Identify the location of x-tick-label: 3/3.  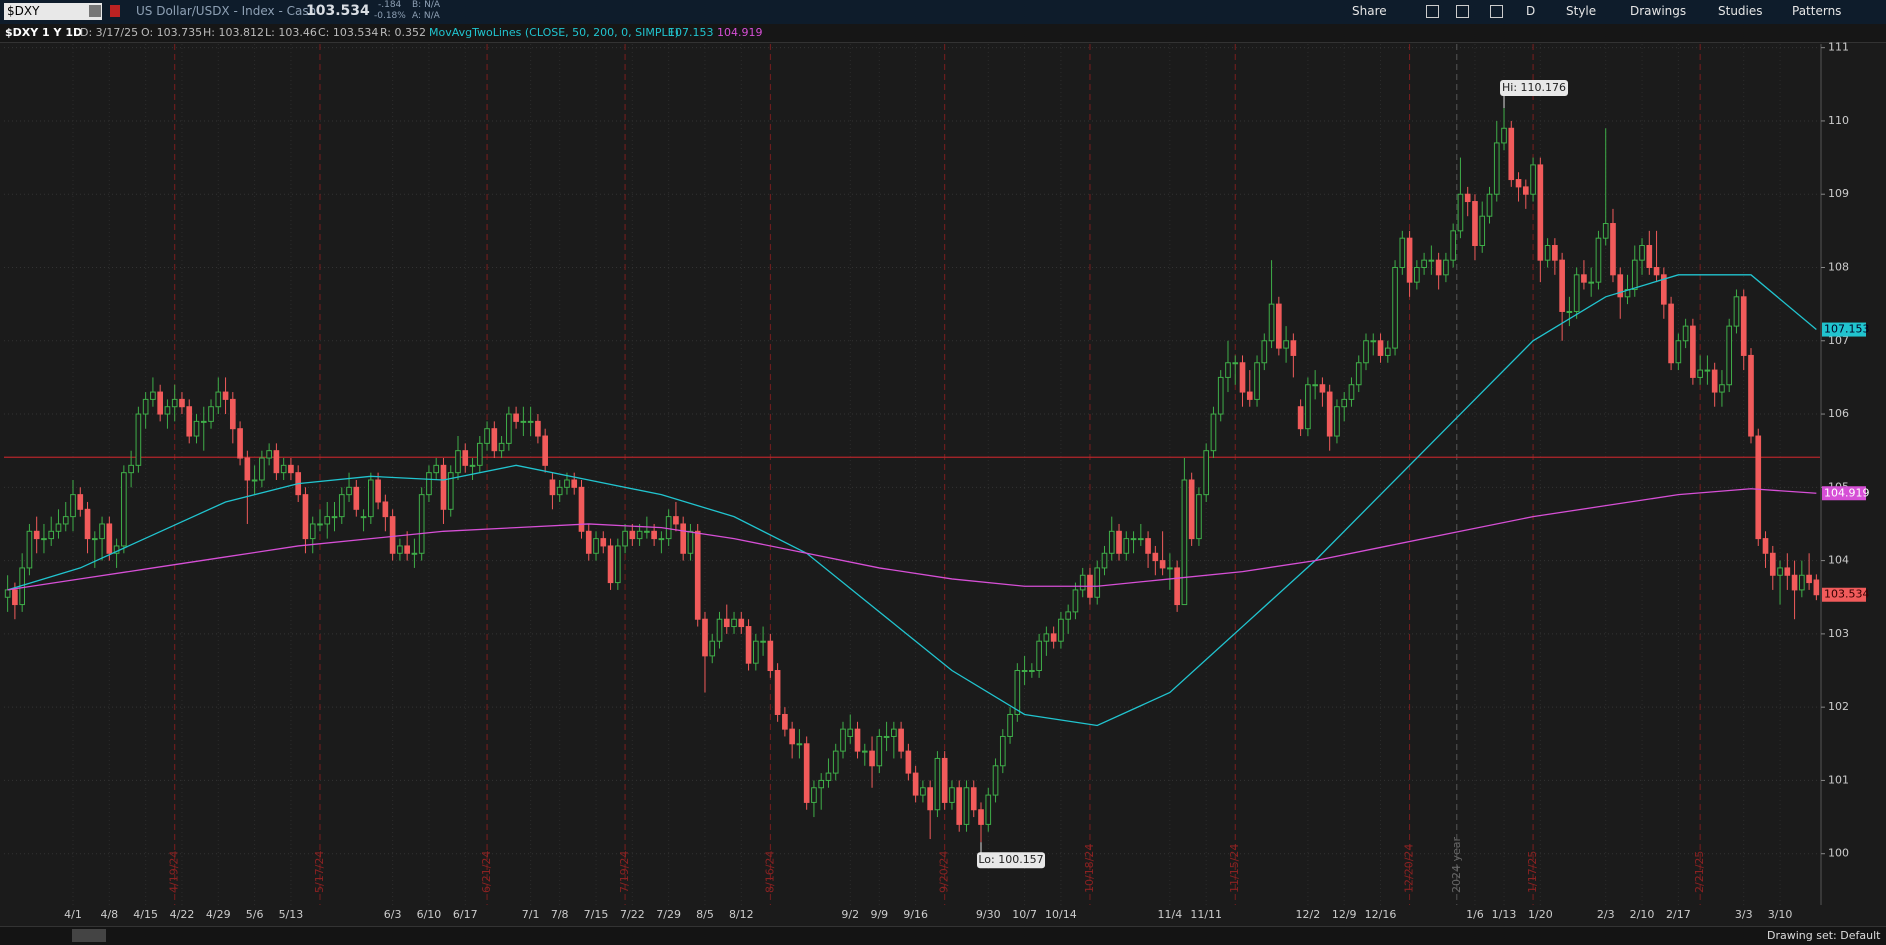
(1744, 914).